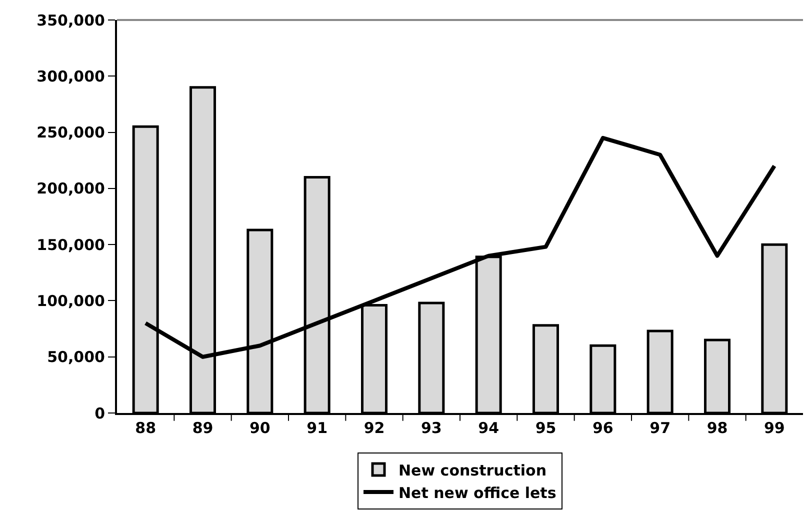  What do you see at coordinates (70, 133) in the screenshot?
I see `y-tick-label: 250,000` at bounding box center [70, 133].